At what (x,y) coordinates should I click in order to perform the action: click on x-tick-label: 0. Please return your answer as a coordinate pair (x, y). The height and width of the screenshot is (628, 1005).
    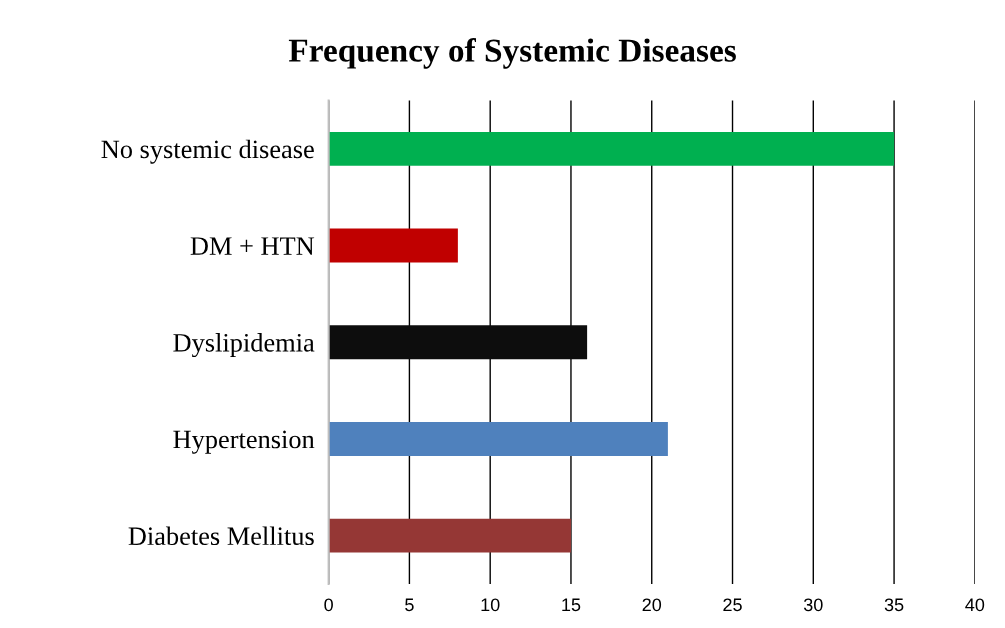
    Looking at the image, I should click on (328, 605).